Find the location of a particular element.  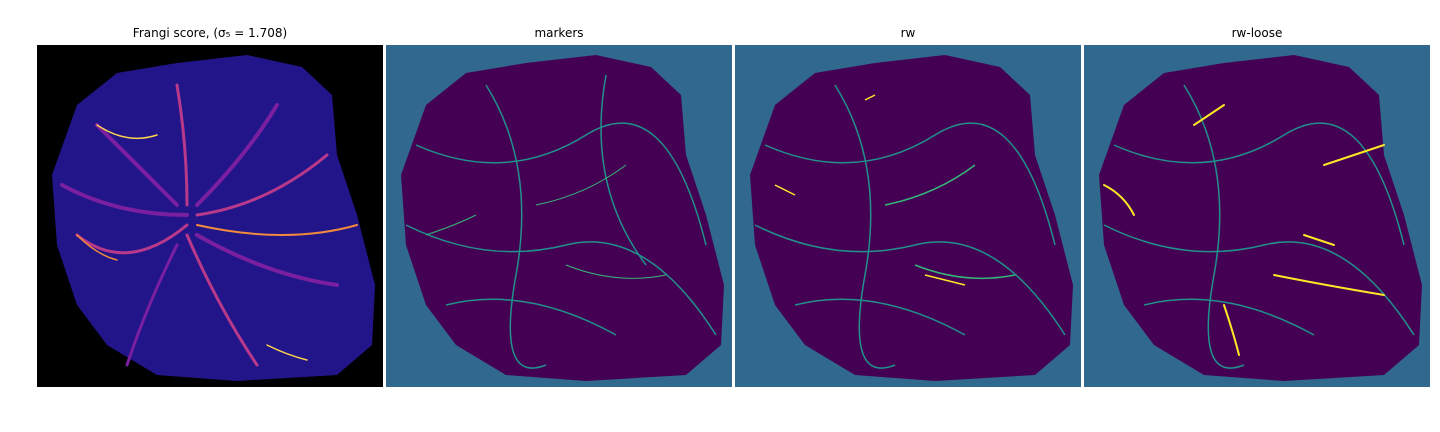

panel-title-rw: rw is located at coordinates (908, 33).